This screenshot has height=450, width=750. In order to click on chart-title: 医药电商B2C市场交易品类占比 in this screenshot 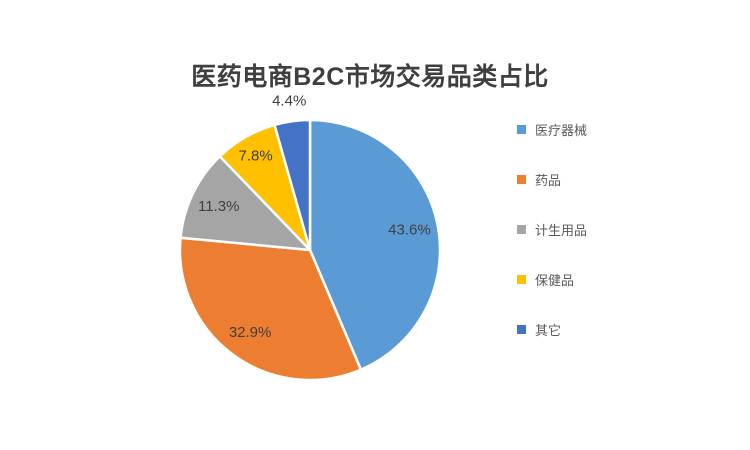, I will do `click(370, 77)`.